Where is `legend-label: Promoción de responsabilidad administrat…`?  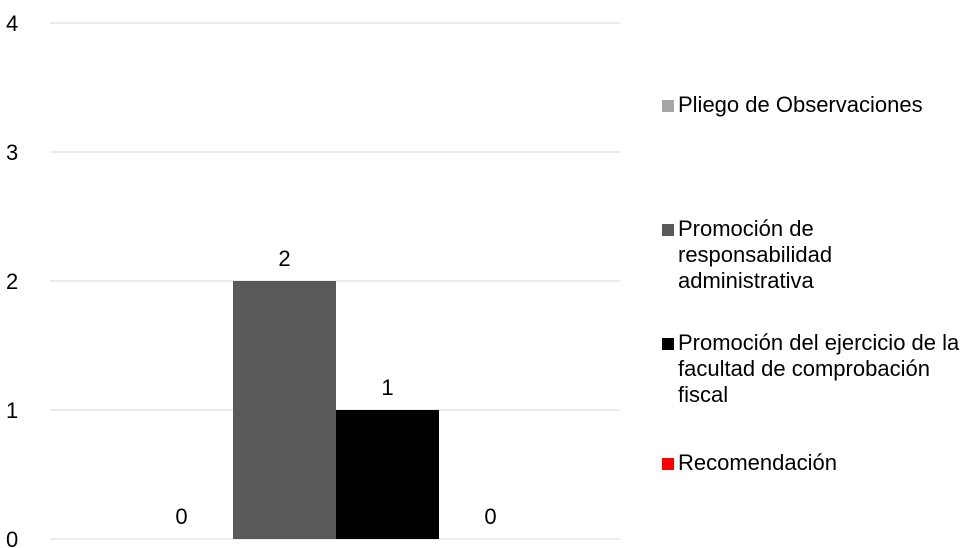
legend-label: Promoción de responsabilidad administrat… is located at coordinates (755, 254).